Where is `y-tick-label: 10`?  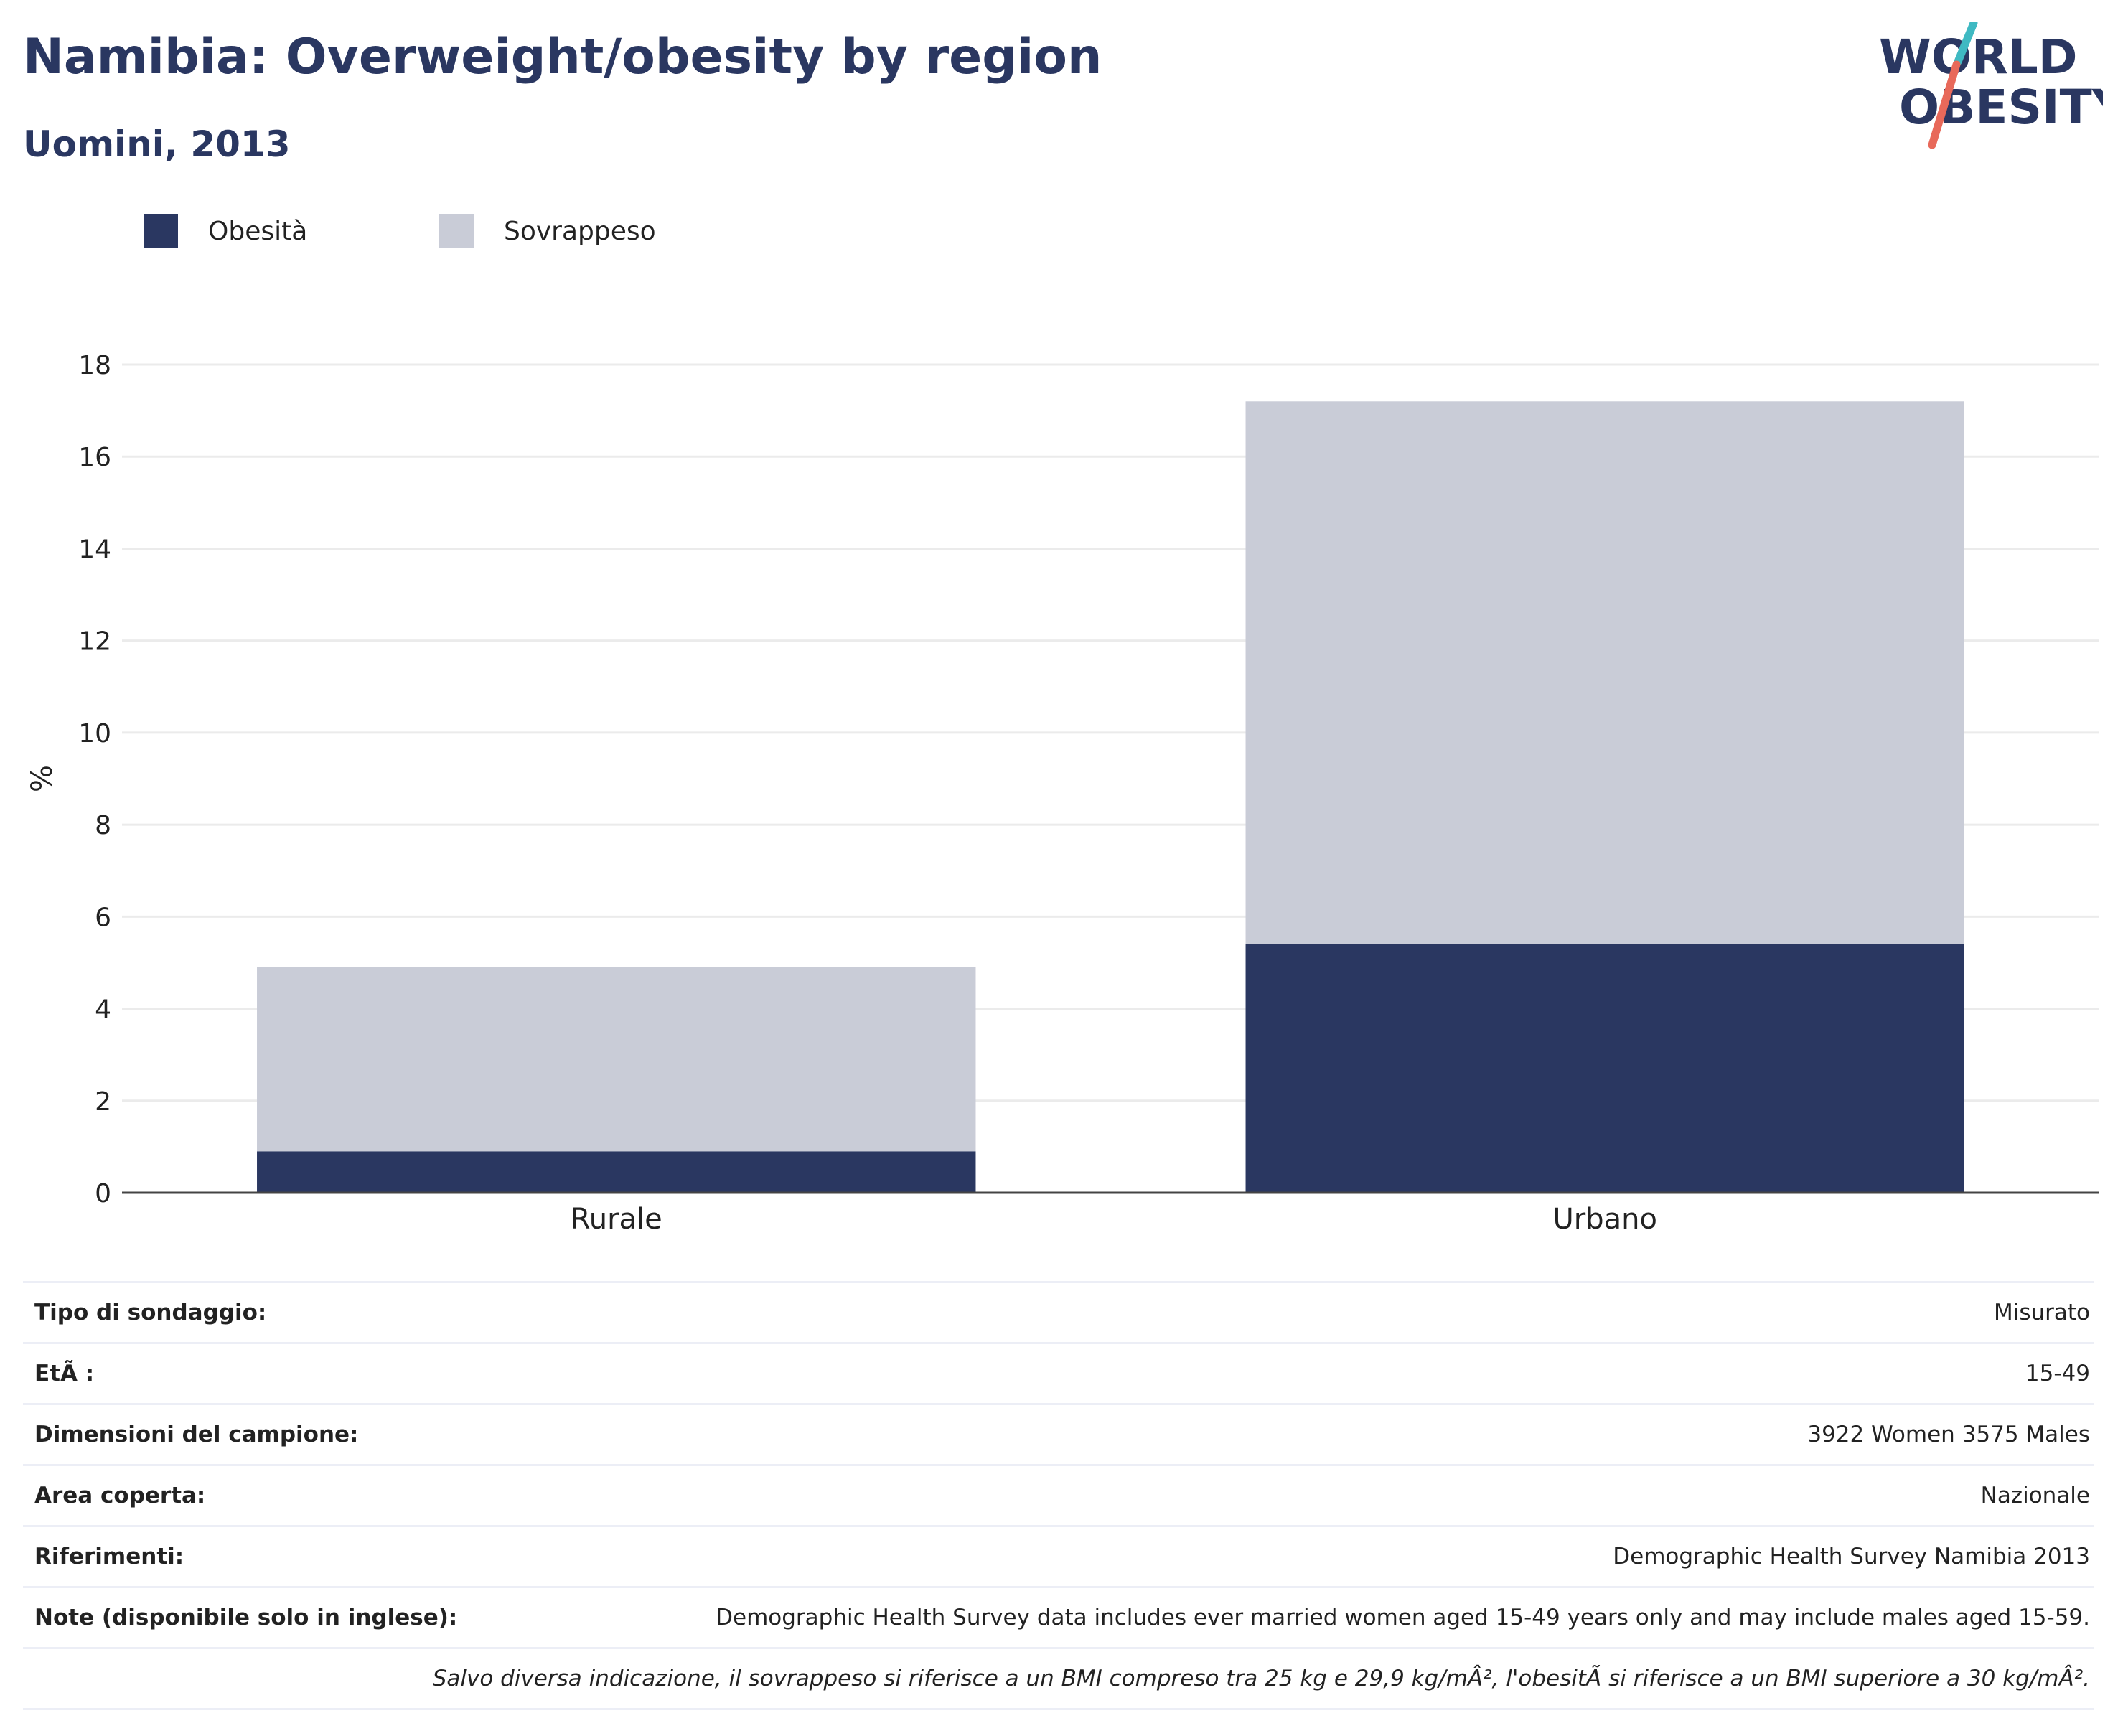 y-tick-label: 10 is located at coordinates (94, 734).